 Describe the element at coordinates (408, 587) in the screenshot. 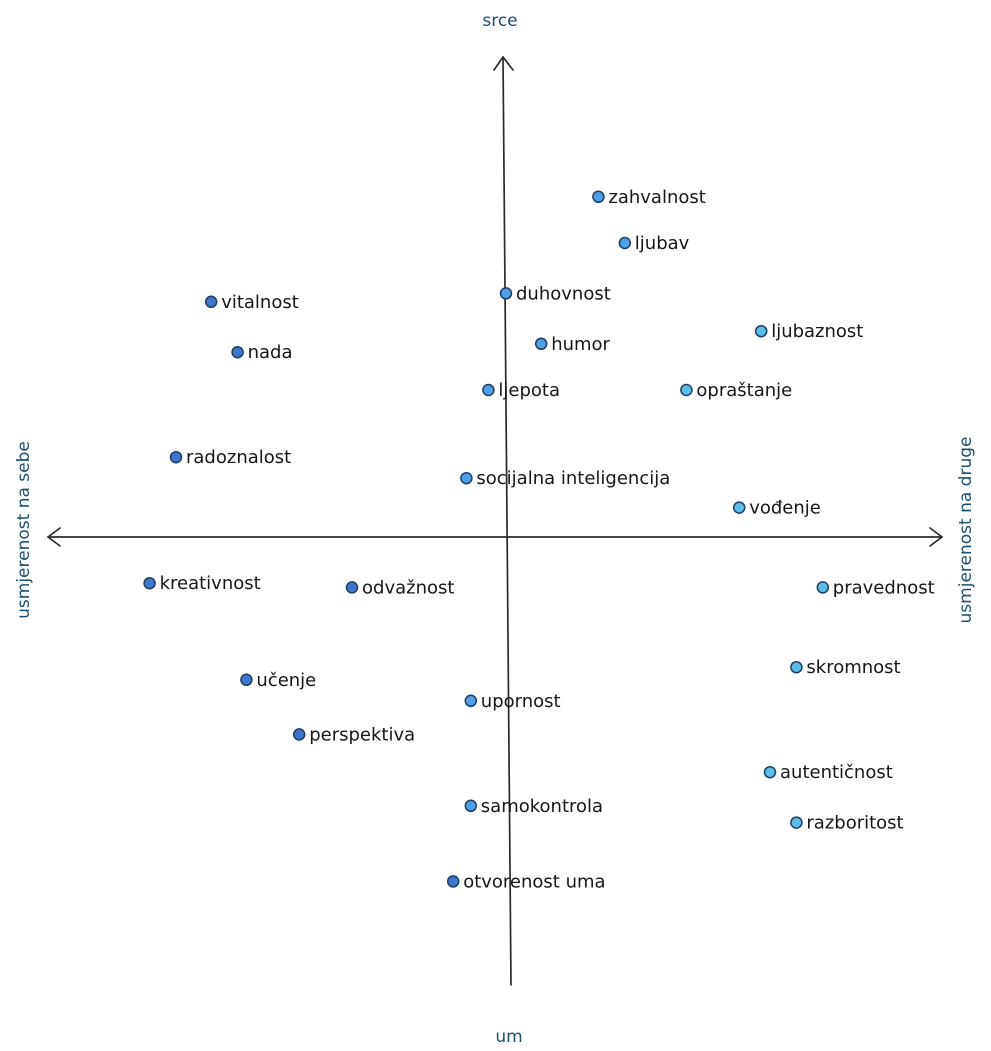

I see `data-point-label: odvažnost` at that location.